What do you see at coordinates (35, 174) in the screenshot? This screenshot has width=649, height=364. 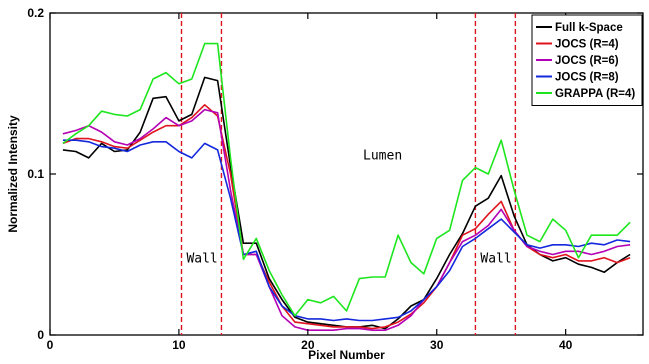 I see `y-tick-label: 0.1` at bounding box center [35, 174].